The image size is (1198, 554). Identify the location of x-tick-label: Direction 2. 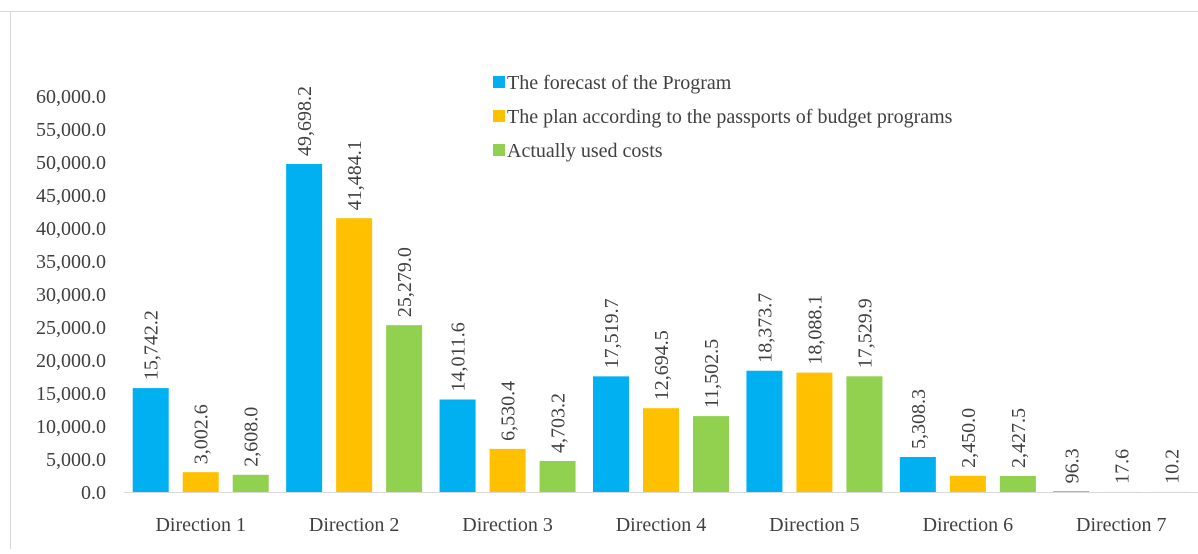
(354, 525).